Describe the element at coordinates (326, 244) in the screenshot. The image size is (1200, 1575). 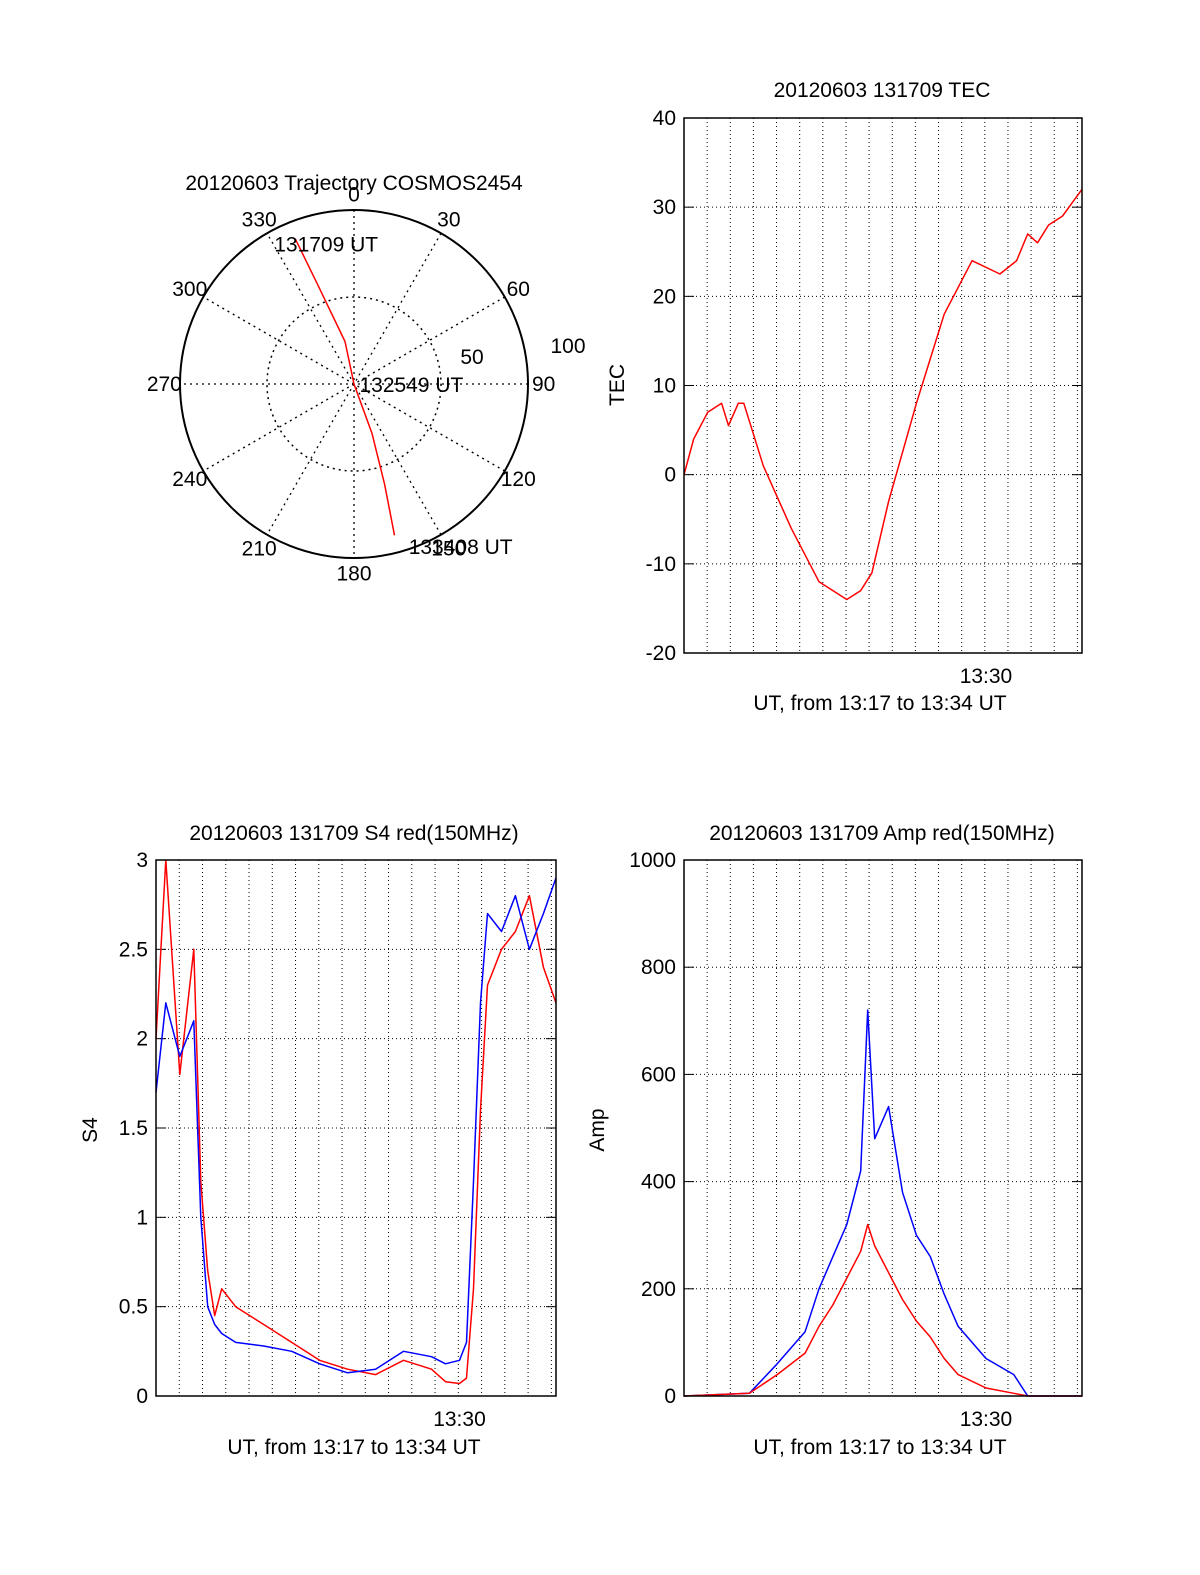
I see `polar-time-annotation: 131709 UT` at that location.